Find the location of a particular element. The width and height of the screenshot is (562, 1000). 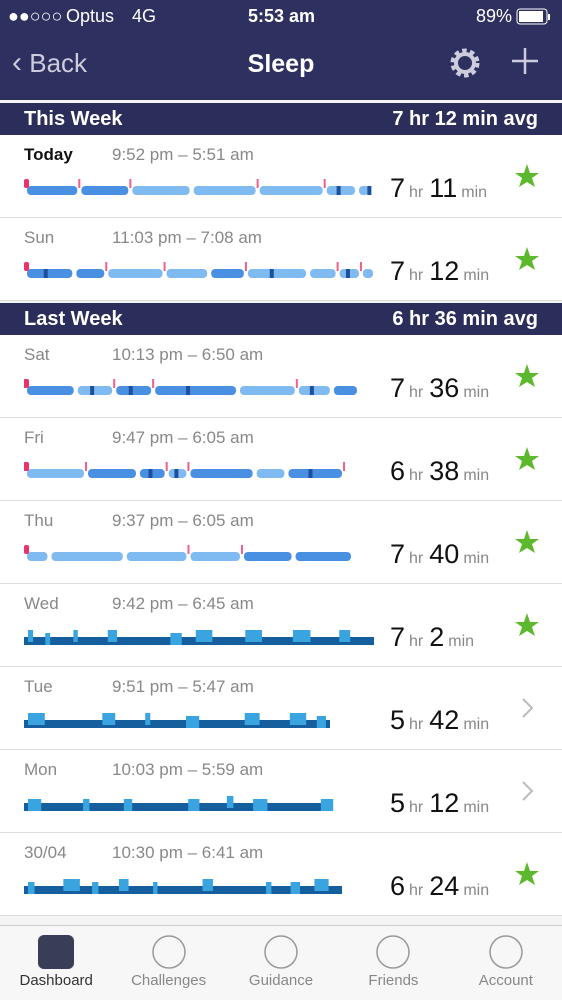

tab: Friends is located at coordinates (393, 963).